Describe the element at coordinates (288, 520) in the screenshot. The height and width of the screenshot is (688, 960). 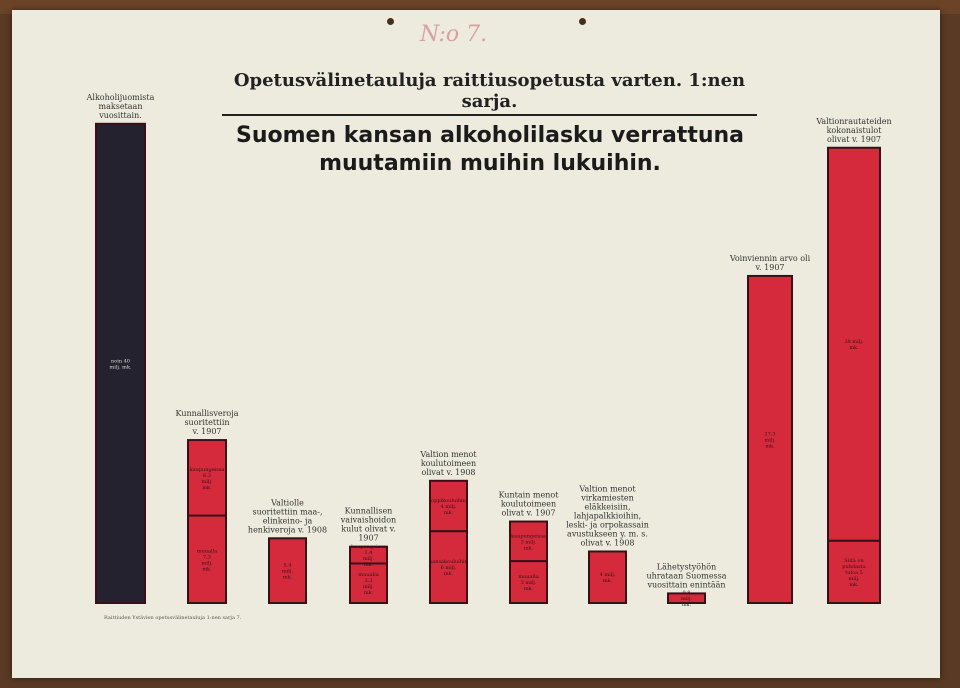
I see `bar-category-label: elinkeino- ja` at that location.